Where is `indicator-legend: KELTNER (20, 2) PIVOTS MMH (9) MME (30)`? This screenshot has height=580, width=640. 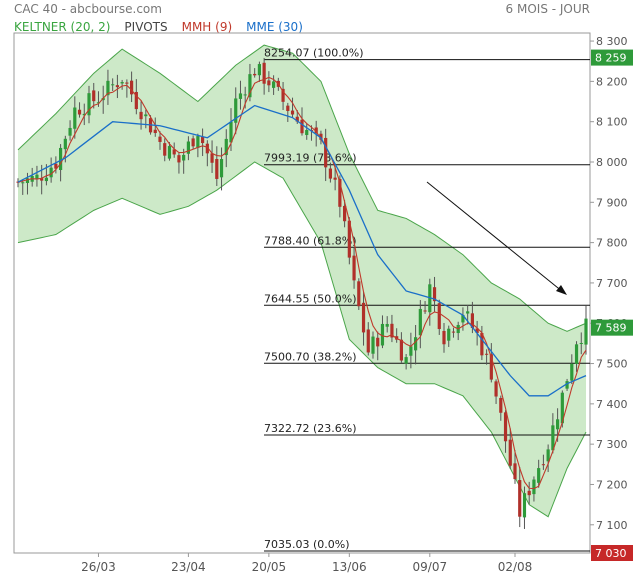 indicator-legend: KELTNER (20, 2) PIVOTS MMH (9) MME (30) is located at coordinates (165, 27).